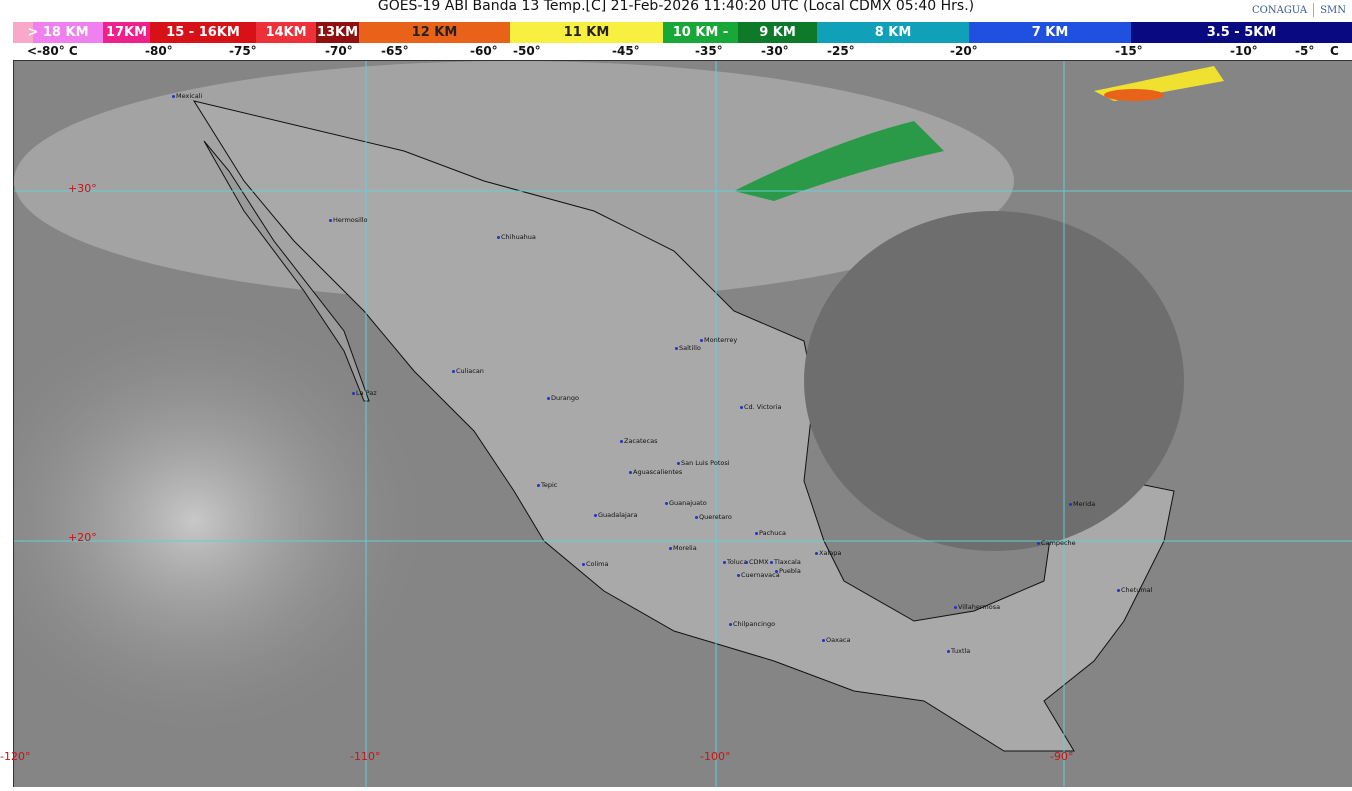  What do you see at coordinates (337, 32) in the screenshot?
I see `scale-segment: 13KM` at bounding box center [337, 32].